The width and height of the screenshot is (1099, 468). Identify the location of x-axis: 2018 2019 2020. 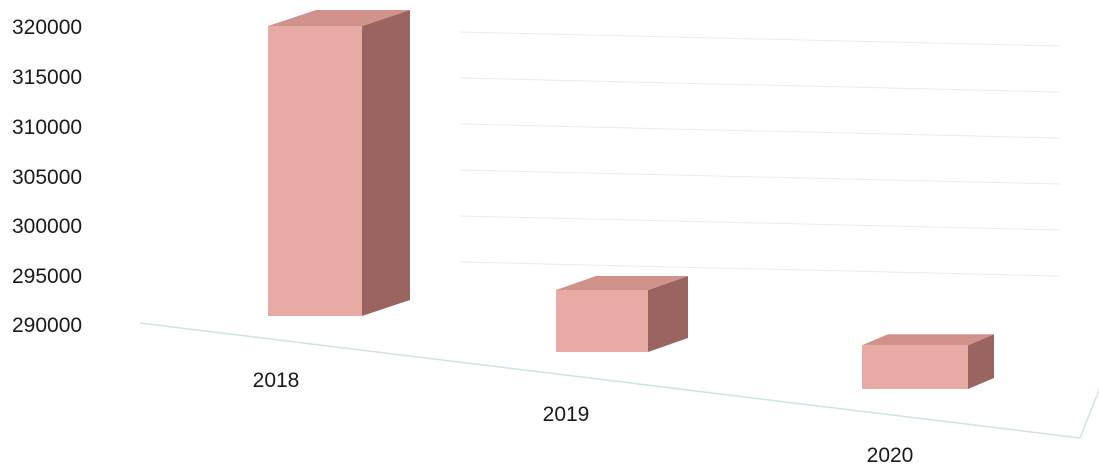
(583, 418).